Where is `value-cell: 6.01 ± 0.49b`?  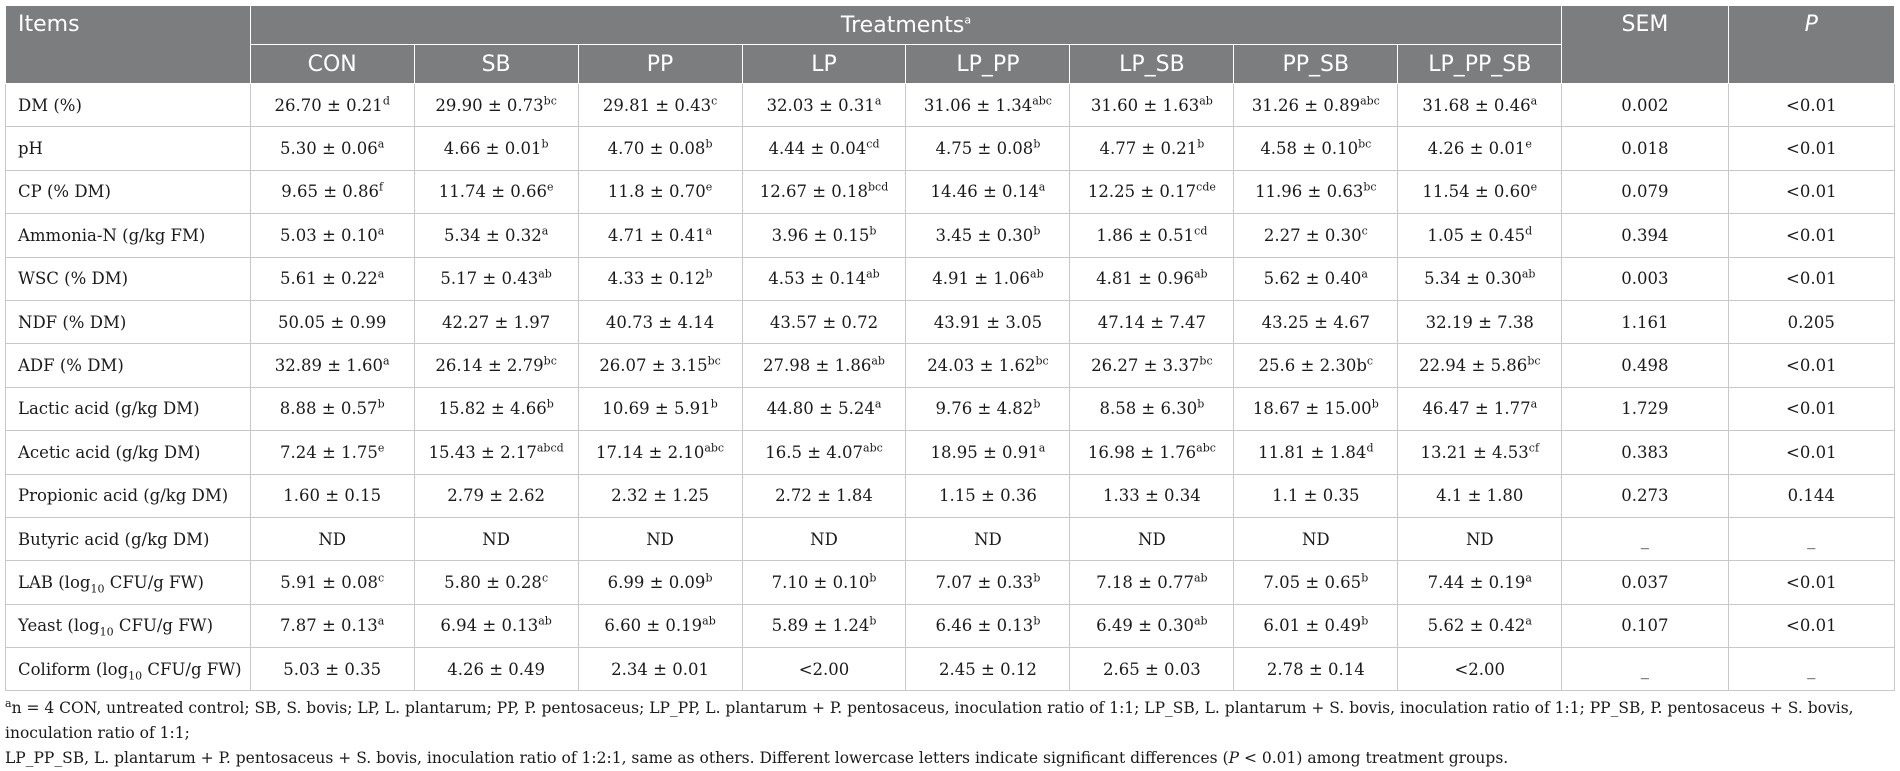
value-cell: 6.01 ± 0.49b is located at coordinates (1316, 626).